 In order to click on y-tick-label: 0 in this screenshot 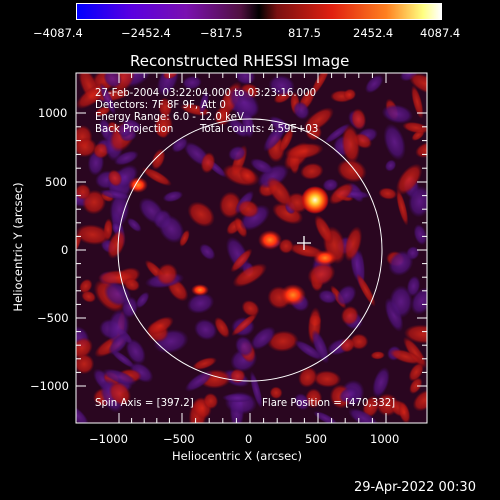, I will do `click(65, 250)`.